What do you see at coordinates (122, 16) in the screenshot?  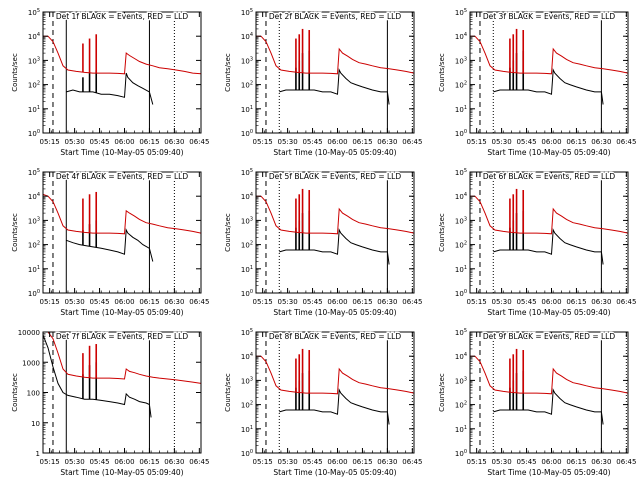 I see `panel-title: Det 1f BLACK = Events, RED = LLD` at bounding box center [122, 16].